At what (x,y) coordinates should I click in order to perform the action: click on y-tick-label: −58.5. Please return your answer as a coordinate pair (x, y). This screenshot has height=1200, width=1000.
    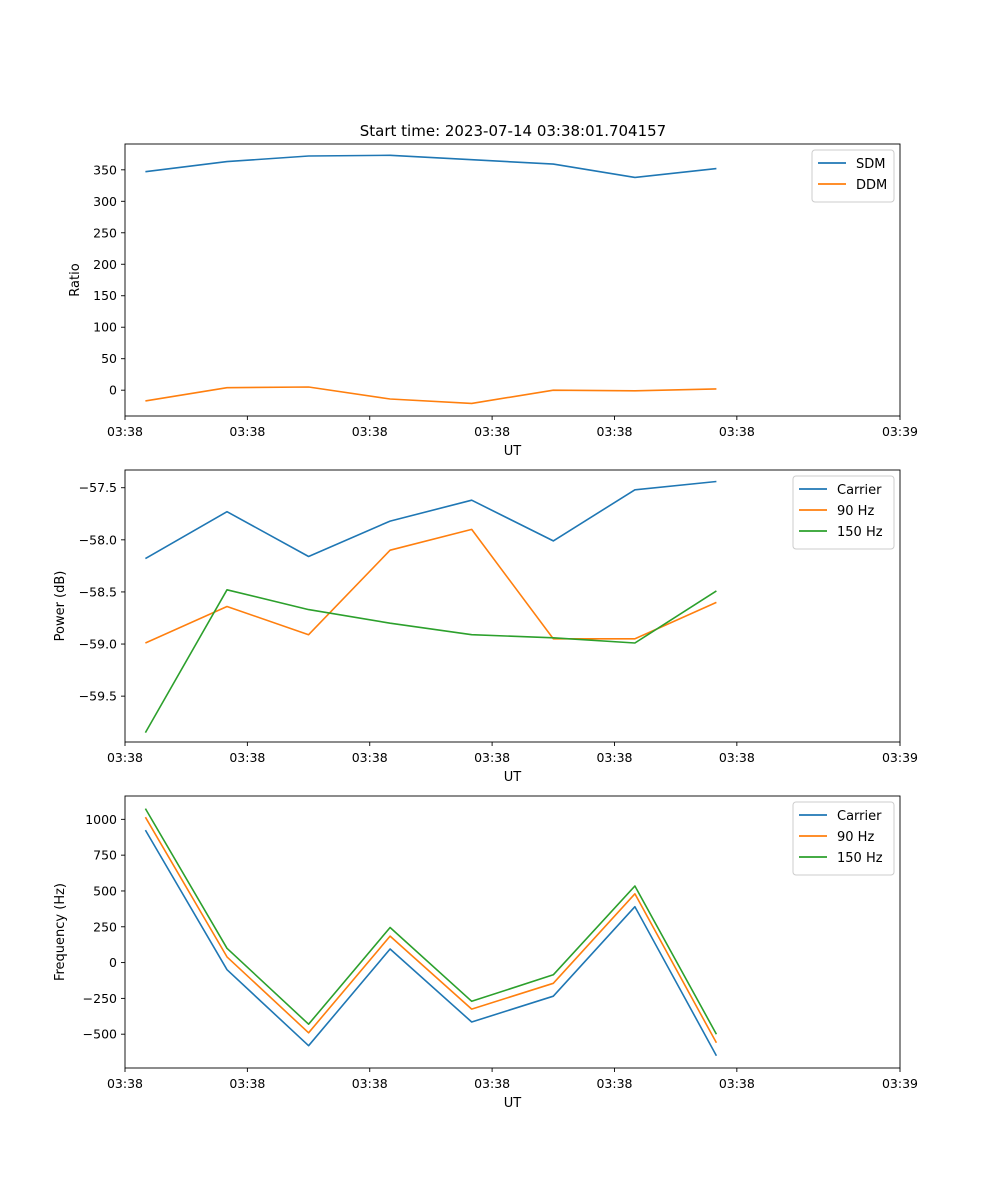
    Looking at the image, I should click on (98, 591).